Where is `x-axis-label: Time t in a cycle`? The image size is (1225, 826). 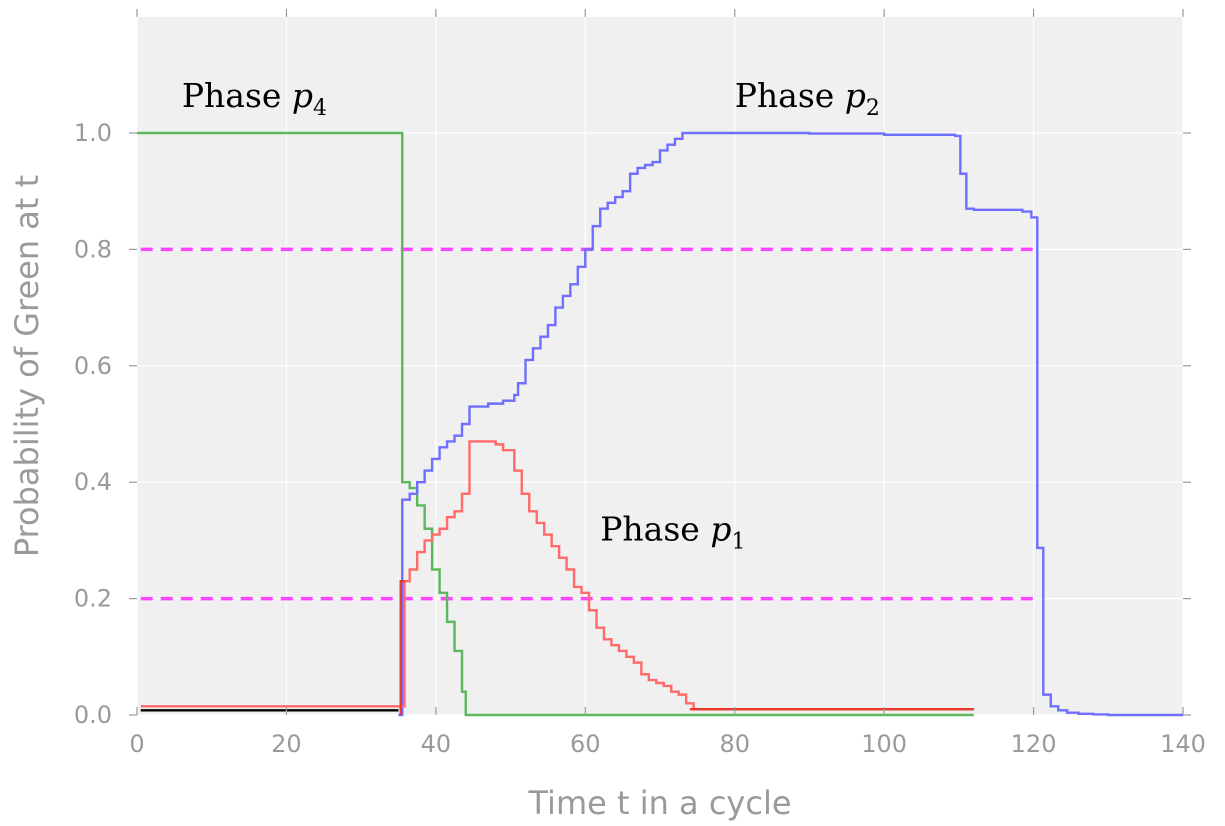 x-axis-label: Time t in a cycle is located at coordinates (659, 803).